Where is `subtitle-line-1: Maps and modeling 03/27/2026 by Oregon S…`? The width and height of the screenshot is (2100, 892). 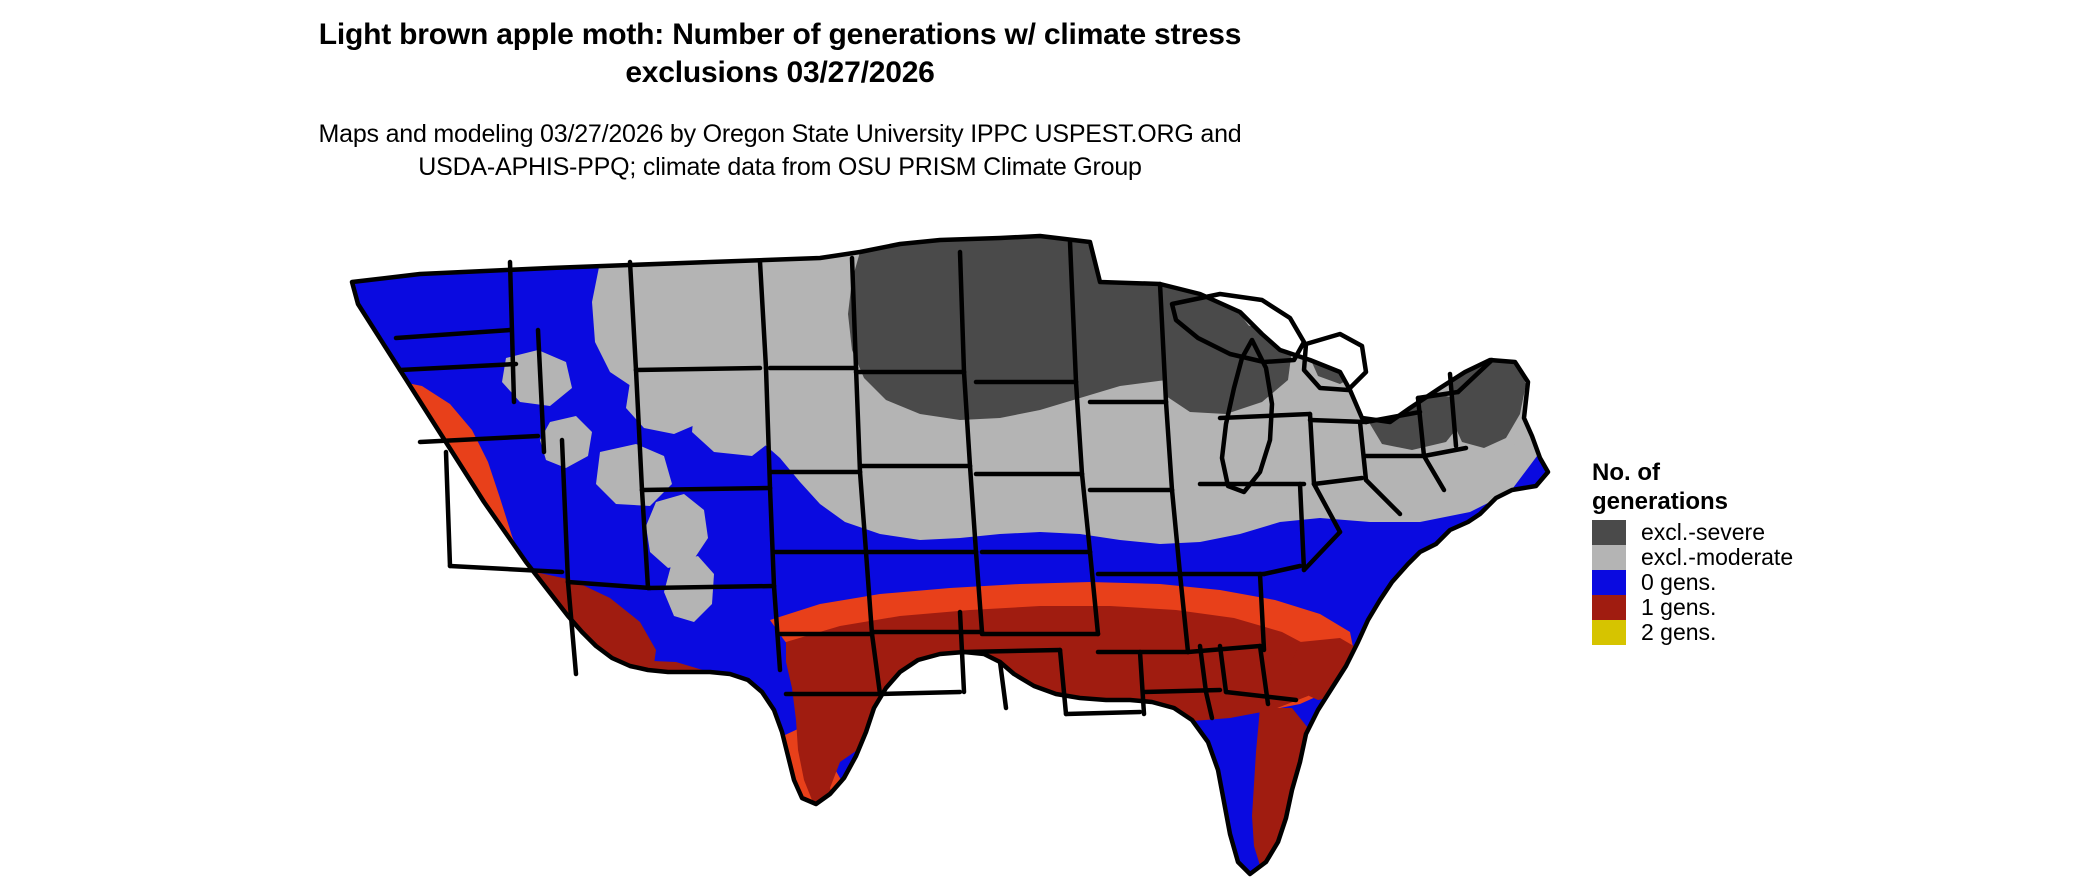
subtitle-line-1: Maps and modeling 03/27/2026 by Oregon S… is located at coordinates (780, 134).